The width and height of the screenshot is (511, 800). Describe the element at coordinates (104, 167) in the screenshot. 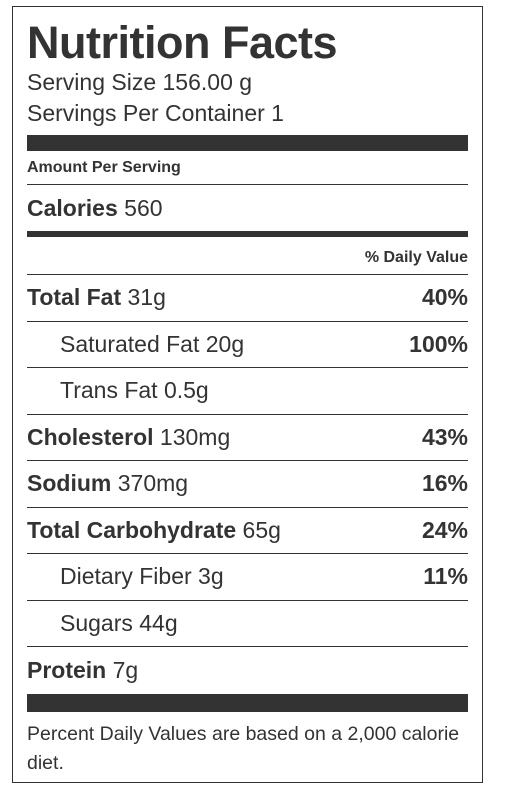

I see `amount-per-serving-label: Amount Per Serving` at that location.